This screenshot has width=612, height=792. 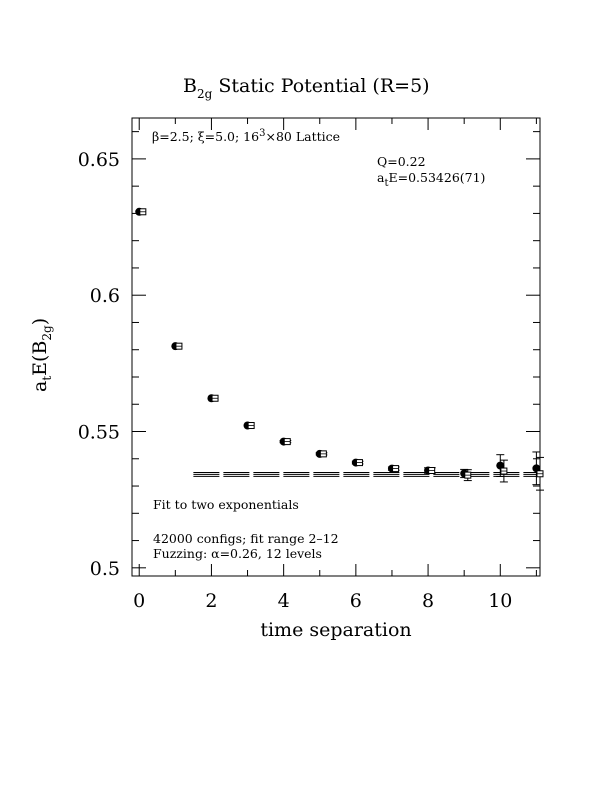 What do you see at coordinates (139, 601) in the screenshot?
I see `x-tick-label: 0` at bounding box center [139, 601].